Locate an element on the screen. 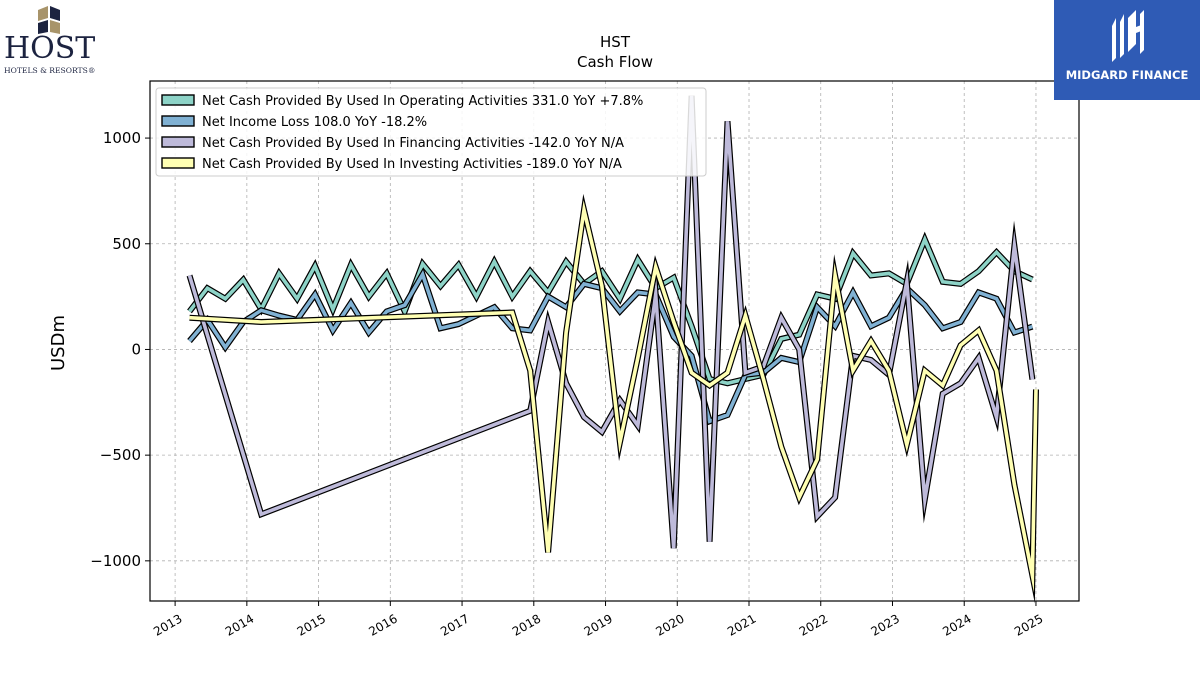 The height and width of the screenshot is (675, 1200). y-tick-label-1000: −1000 is located at coordinates (115, 561).